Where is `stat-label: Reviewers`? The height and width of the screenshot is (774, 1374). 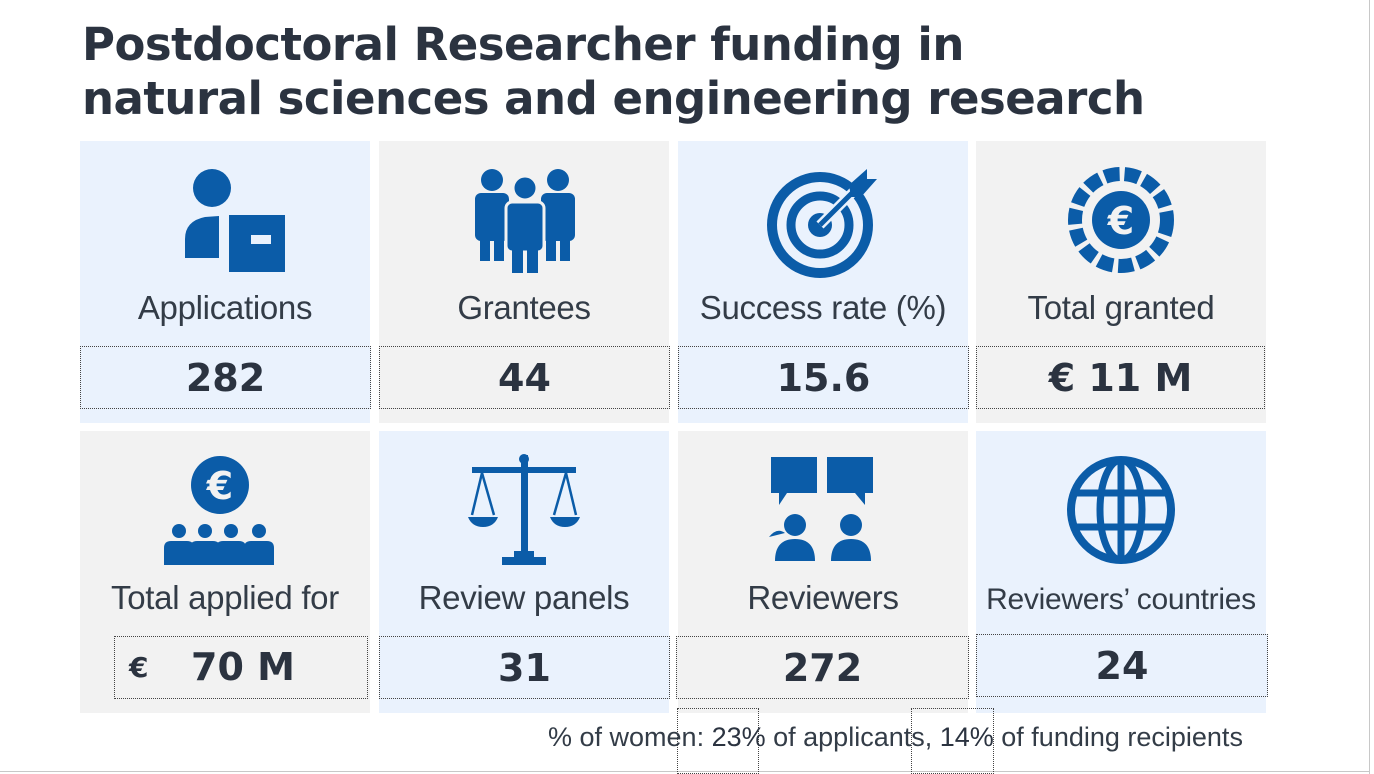 stat-label: Reviewers is located at coordinates (823, 597).